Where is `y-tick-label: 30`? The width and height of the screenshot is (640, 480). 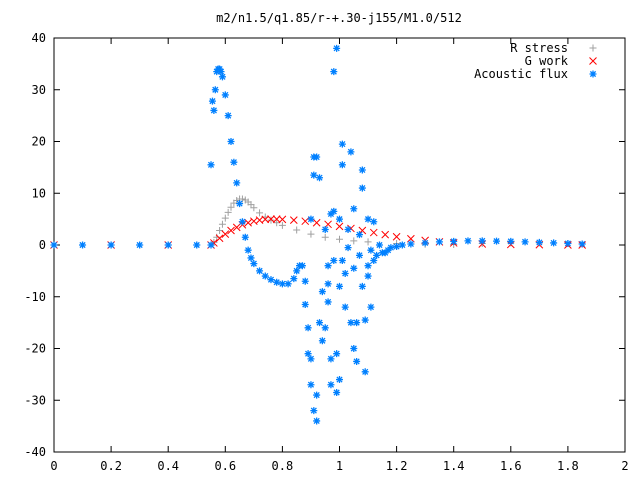
y-tick-label: 30 is located at coordinates (39, 90).